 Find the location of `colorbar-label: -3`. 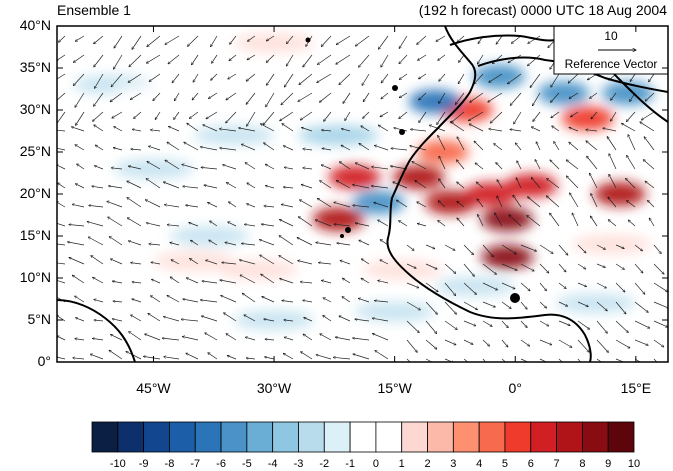

colorbar-label: -3 is located at coordinates (298, 464).